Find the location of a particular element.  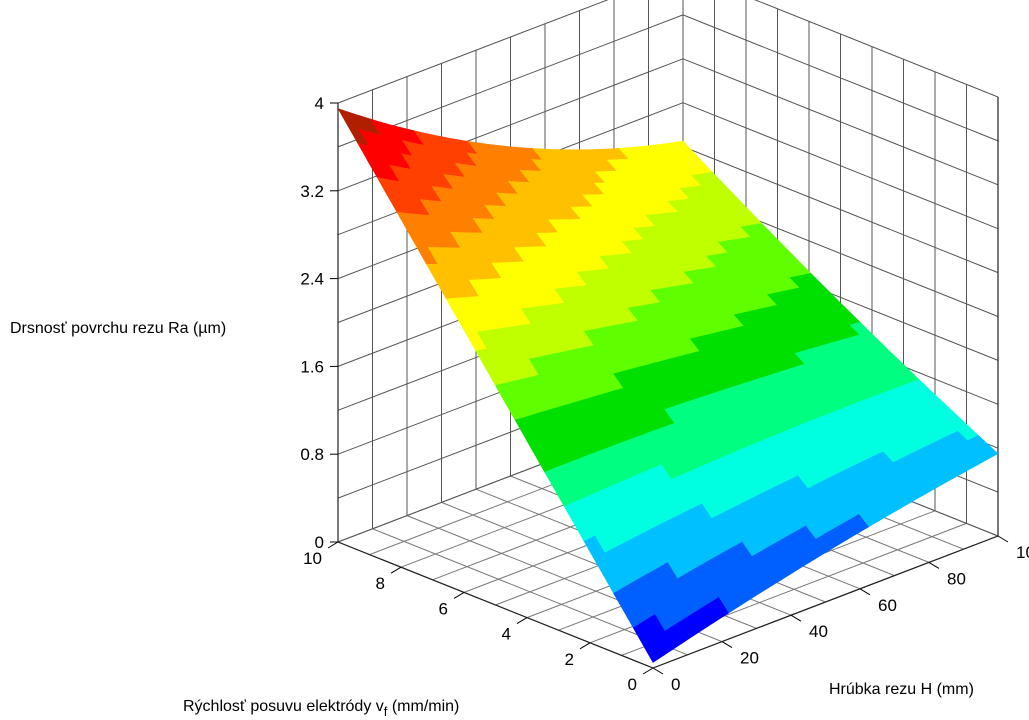

vf-tick-label: 6 is located at coordinates (443, 608).